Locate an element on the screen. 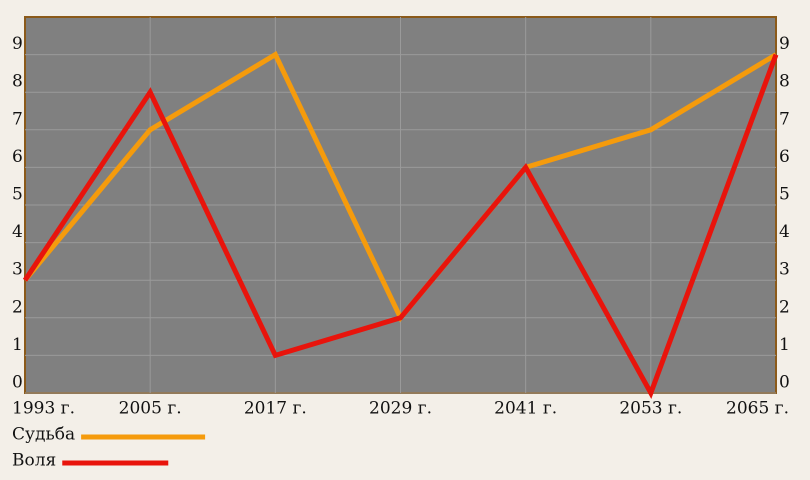  y-tick-label: 0 is located at coordinates (17, 383).